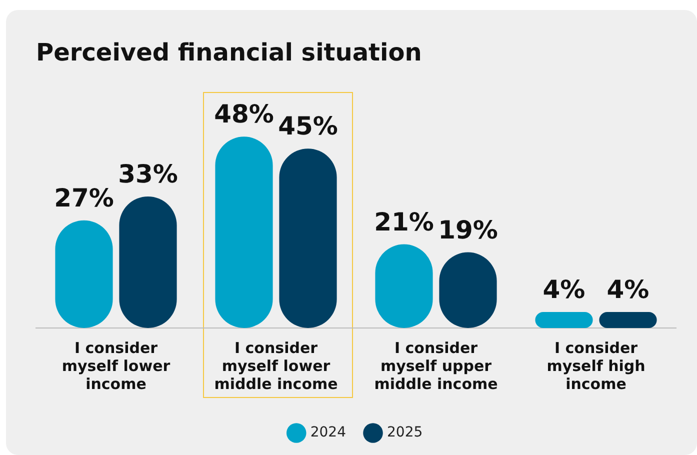  Describe the element at coordinates (276, 365) in the screenshot. I see `x-tick-label: I consider myself lower middle income` at that location.